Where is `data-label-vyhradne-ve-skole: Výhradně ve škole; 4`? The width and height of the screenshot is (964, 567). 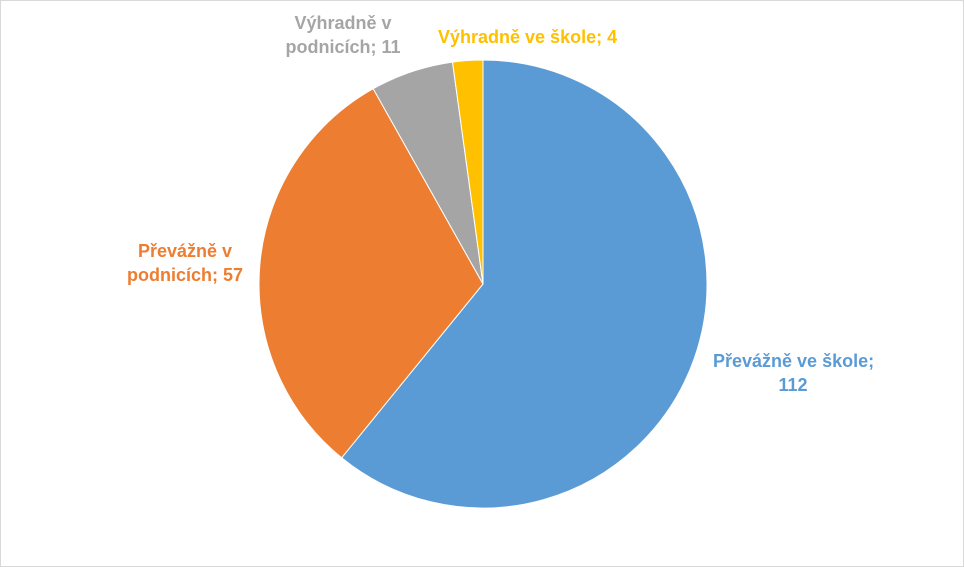
data-label-vyhradne-ve-skole: Výhradně ve škole; 4 is located at coordinates (527, 37).